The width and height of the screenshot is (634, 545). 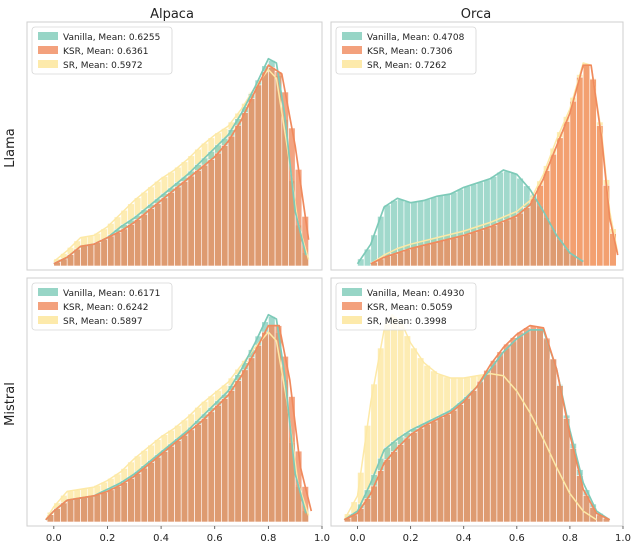 I want to click on x-tick-label: 0.2, so click(x=108, y=538).